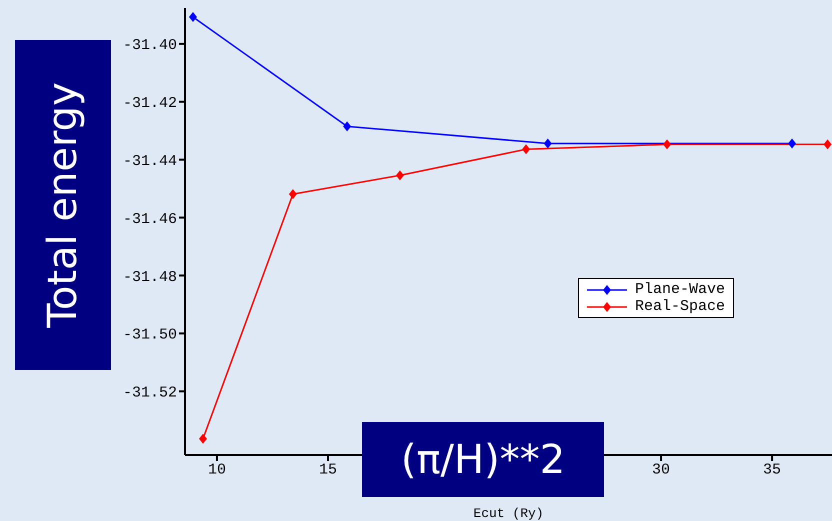  What do you see at coordinates (149, 393) in the screenshot?
I see `y-tick-label: -31.52` at bounding box center [149, 393].